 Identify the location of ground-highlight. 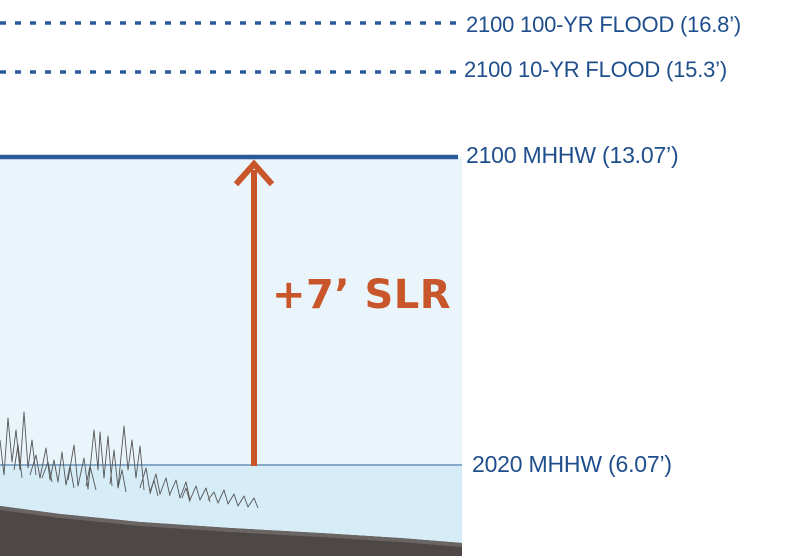
(231, 526).